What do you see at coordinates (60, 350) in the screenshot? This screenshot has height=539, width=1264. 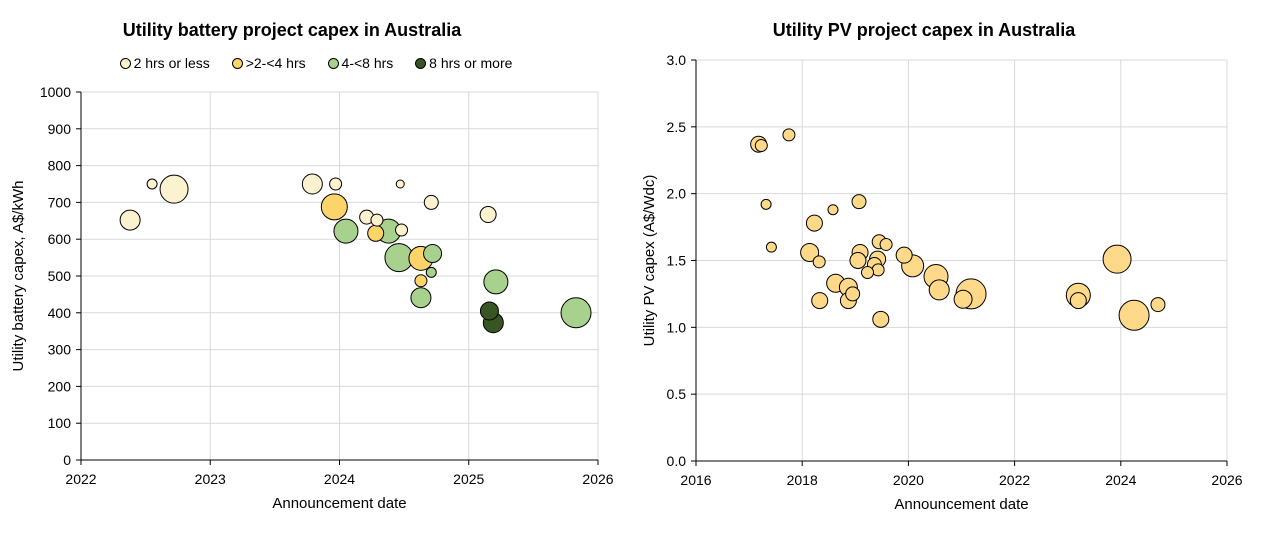 I see `battery-ytick-label: 300` at bounding box center [60, 350].